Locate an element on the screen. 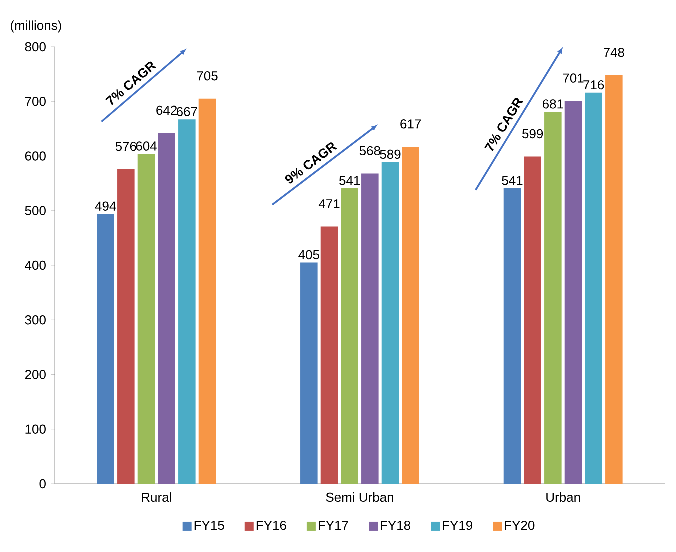  y-tick-label: 0 is located at coordinates (43, 484).